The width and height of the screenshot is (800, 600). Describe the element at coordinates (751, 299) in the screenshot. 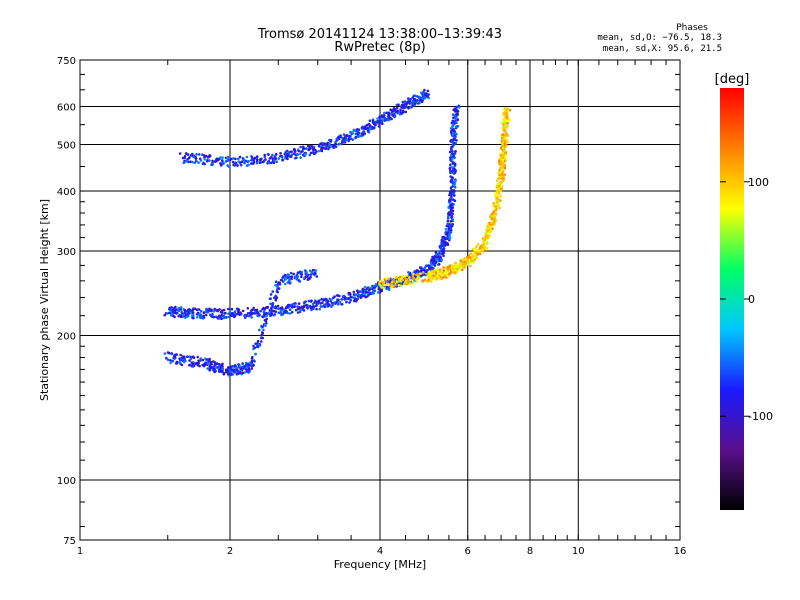

I see `colorbar-tick-label: 0` at that location.